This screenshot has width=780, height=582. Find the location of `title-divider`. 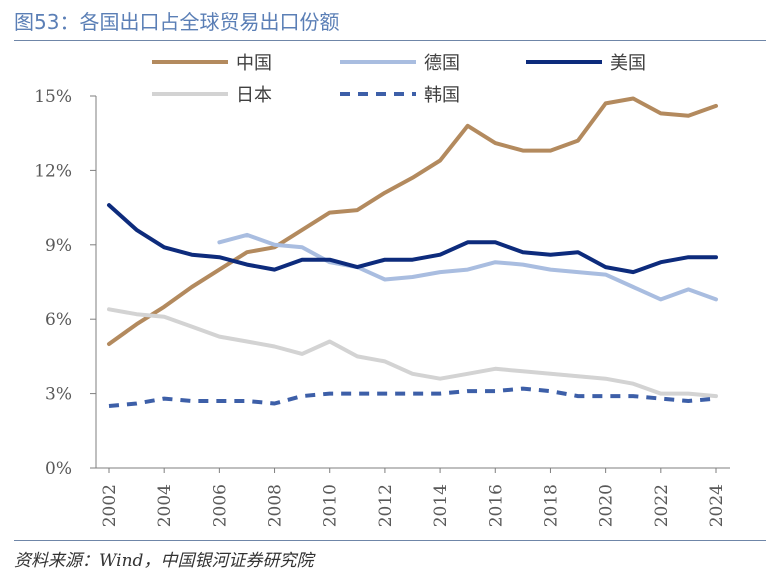

title-divider is located at coordinates (390, 40).